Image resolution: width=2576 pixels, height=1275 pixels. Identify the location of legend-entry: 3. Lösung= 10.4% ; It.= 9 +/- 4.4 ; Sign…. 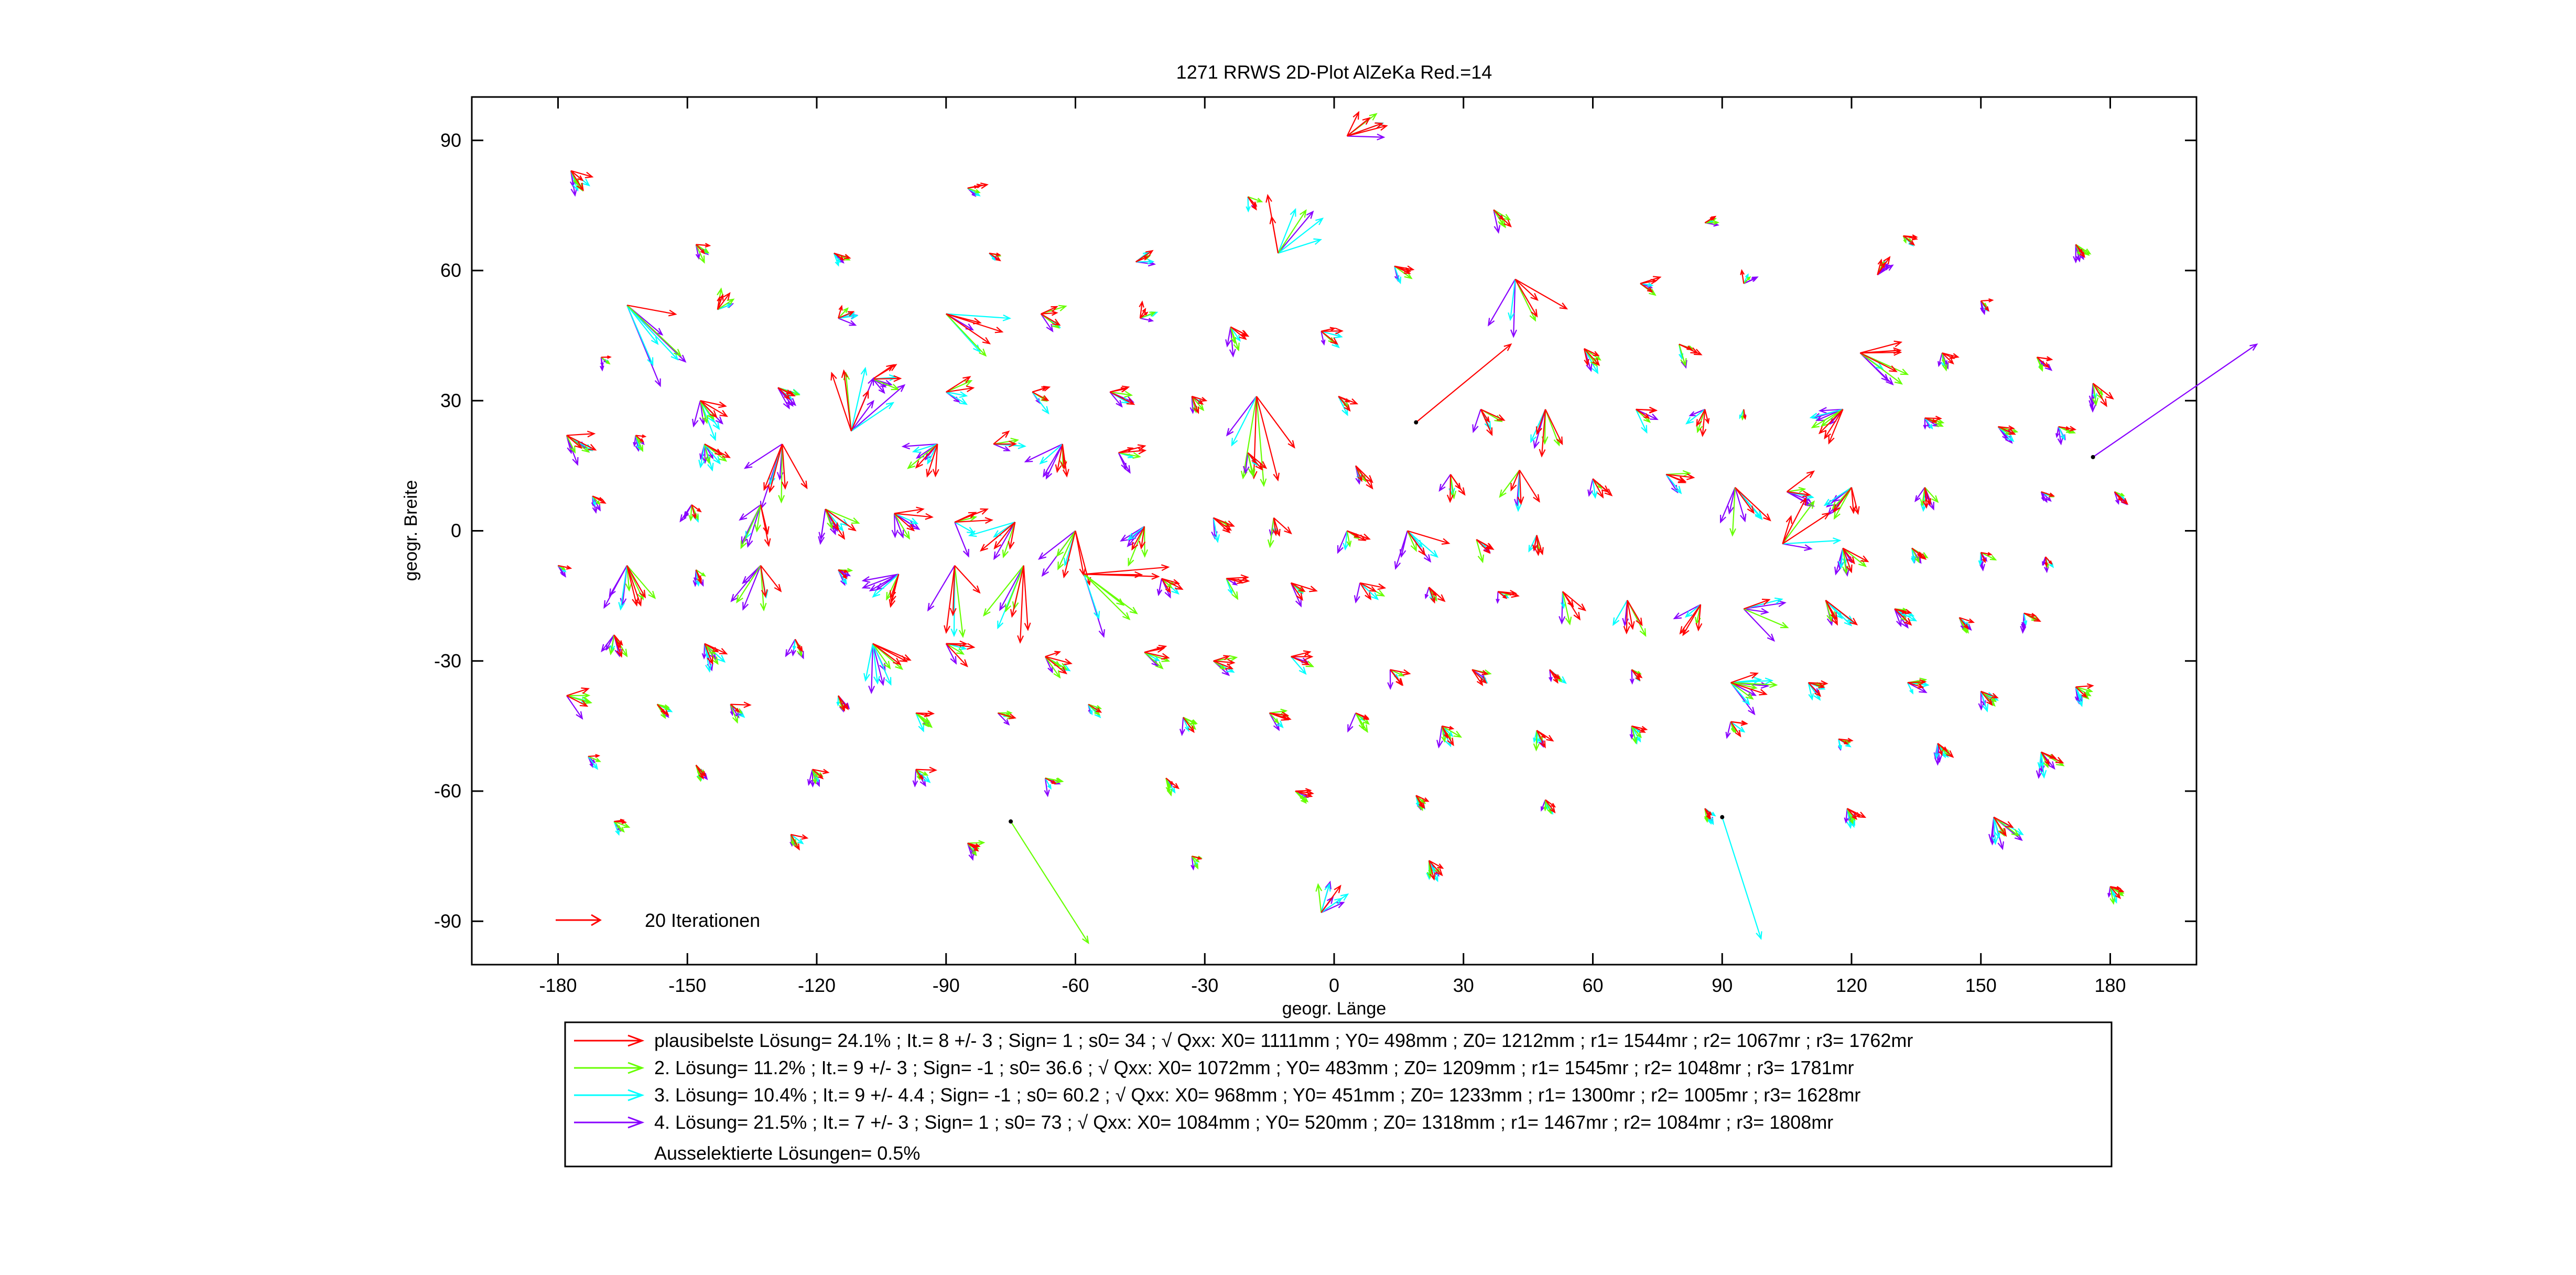
(1217, 1095).